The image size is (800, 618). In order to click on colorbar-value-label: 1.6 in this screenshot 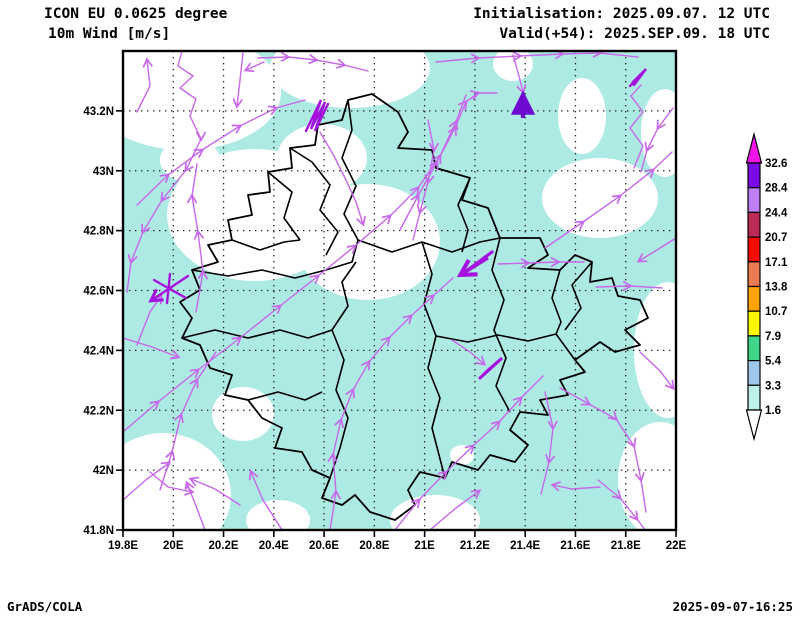, I will do `click(773, 411)`.